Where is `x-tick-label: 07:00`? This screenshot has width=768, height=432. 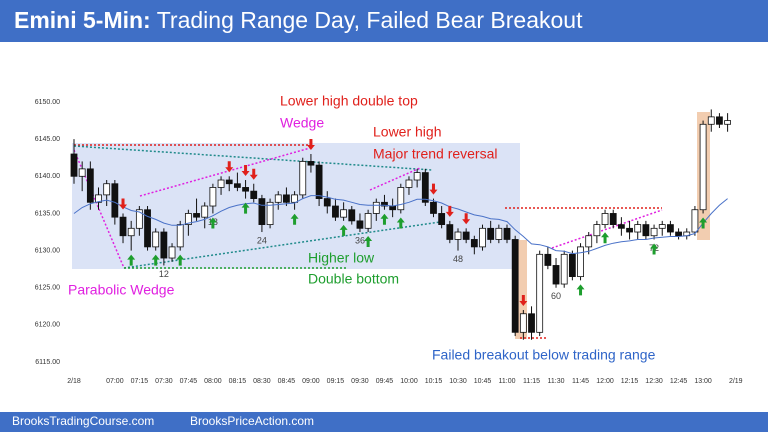
x-tick-label: 07:00 is located at coordinates (115, 381).